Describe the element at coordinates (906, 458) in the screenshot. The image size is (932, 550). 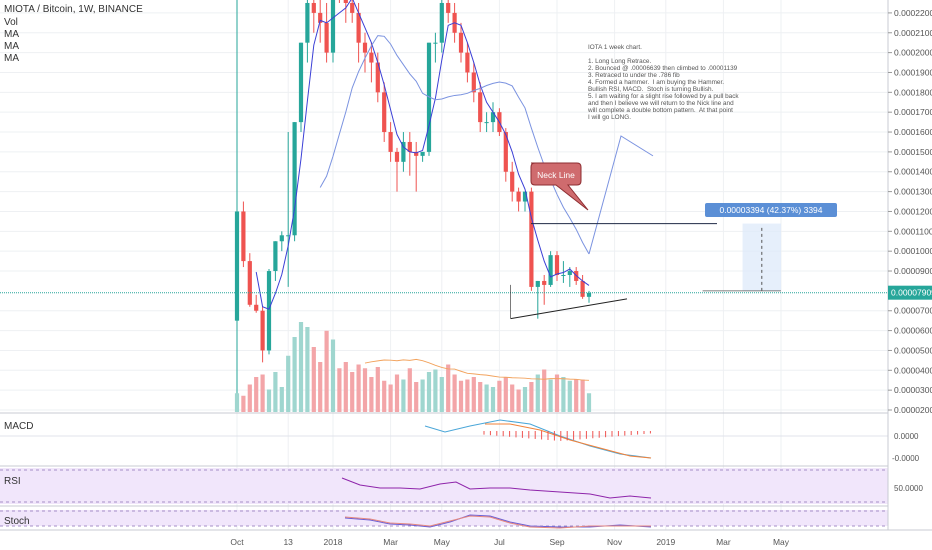
I see `macd-tick-label: -0.0000` at that location.